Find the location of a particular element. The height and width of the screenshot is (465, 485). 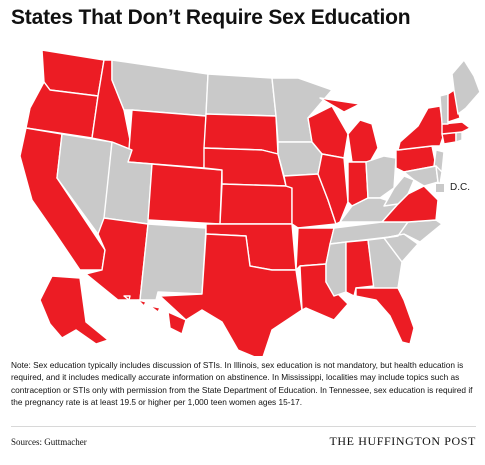

publisher-logo: THE HUFFINGTON POST is located at coordinates (402, 441).